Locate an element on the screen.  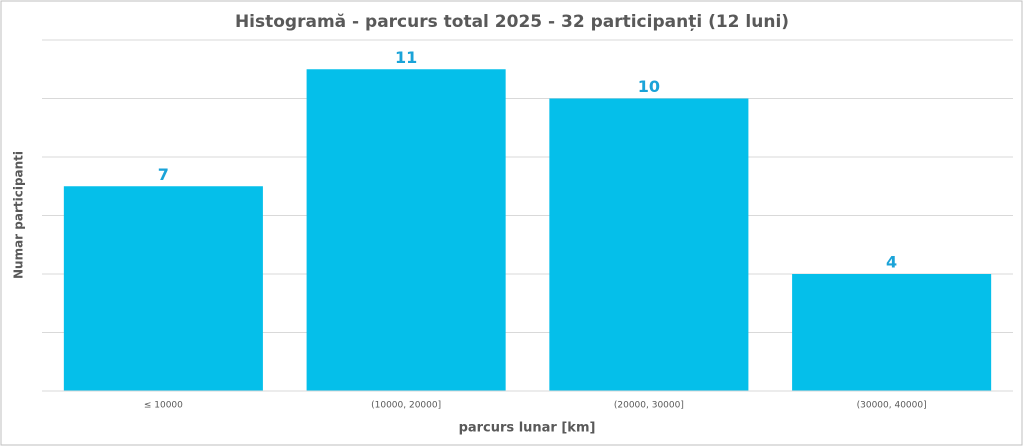
data-label: 4 is located at coordinates (891, 262).